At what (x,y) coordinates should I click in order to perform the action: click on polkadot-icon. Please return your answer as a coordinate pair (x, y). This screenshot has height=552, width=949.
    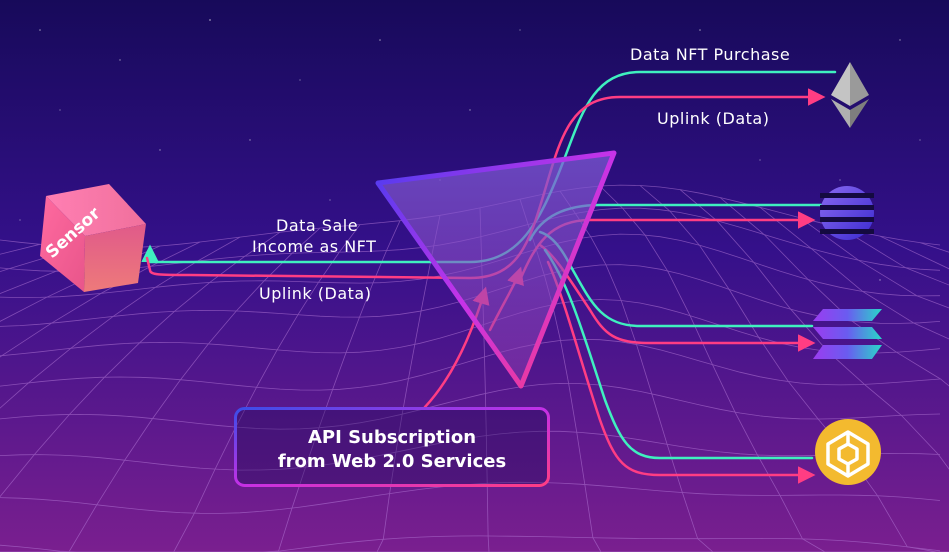
    Looking at the image, I should click on (847, 213).